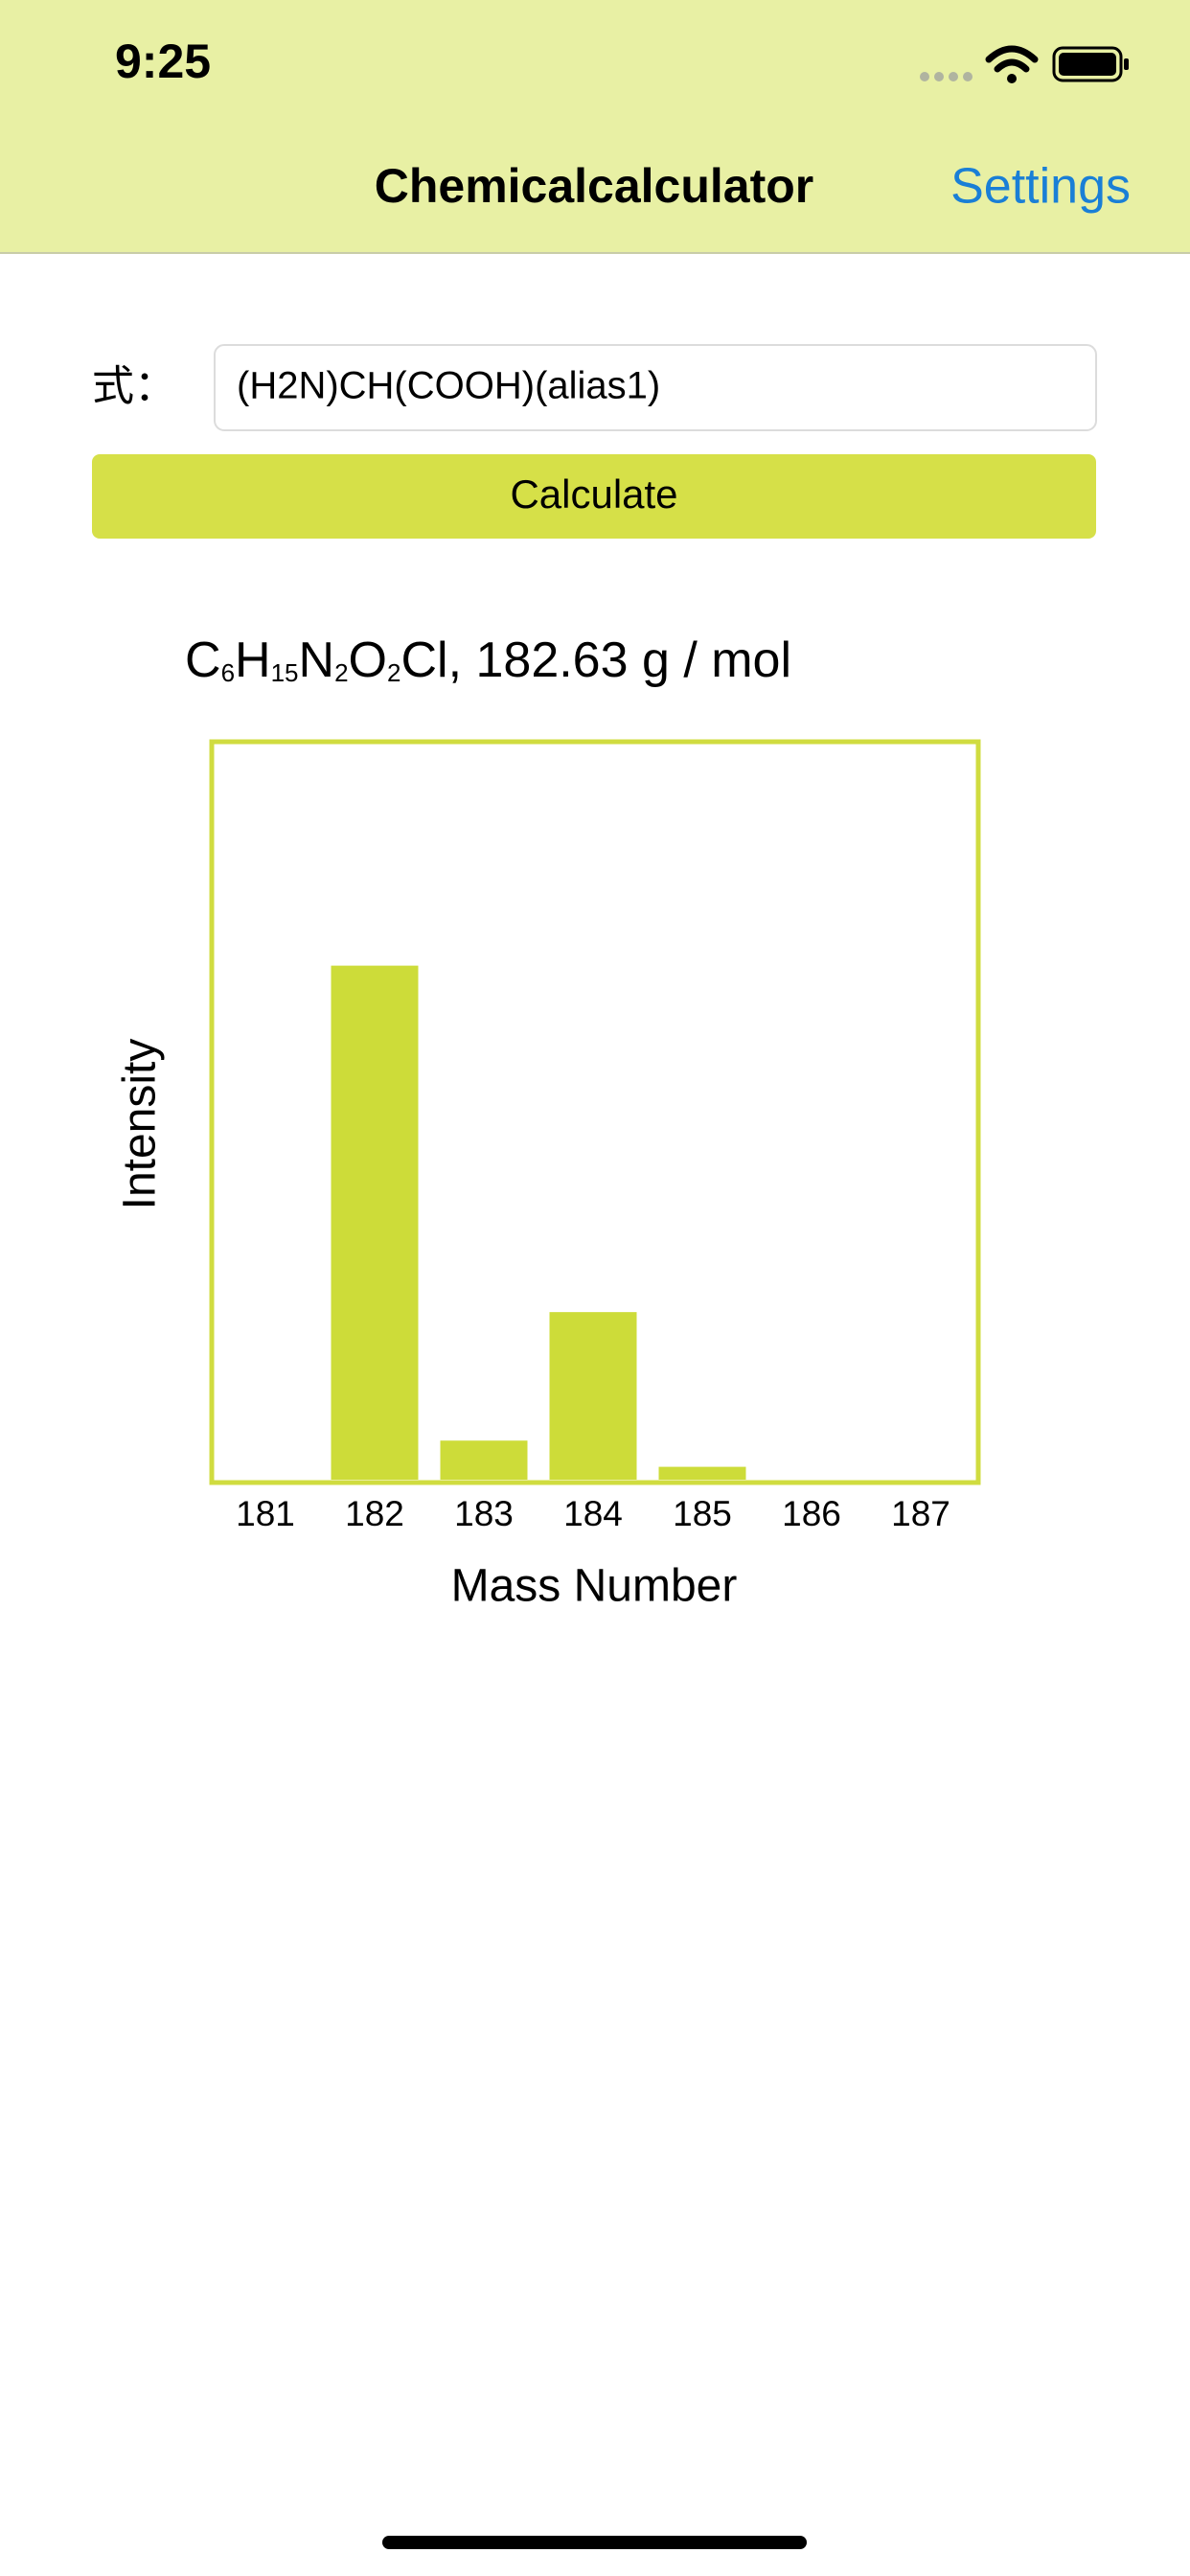  I want to click on nav-title: Chemicalcalculator, so click(594, 186).